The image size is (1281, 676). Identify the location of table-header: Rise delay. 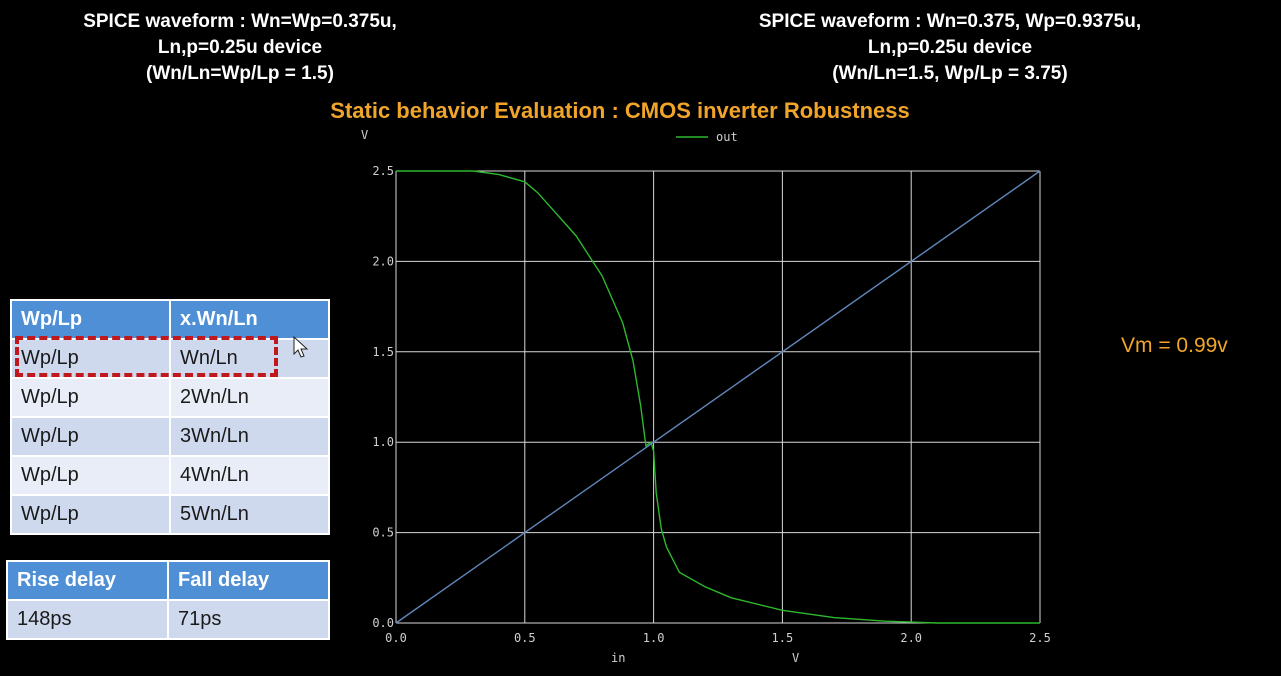
(87, 580).